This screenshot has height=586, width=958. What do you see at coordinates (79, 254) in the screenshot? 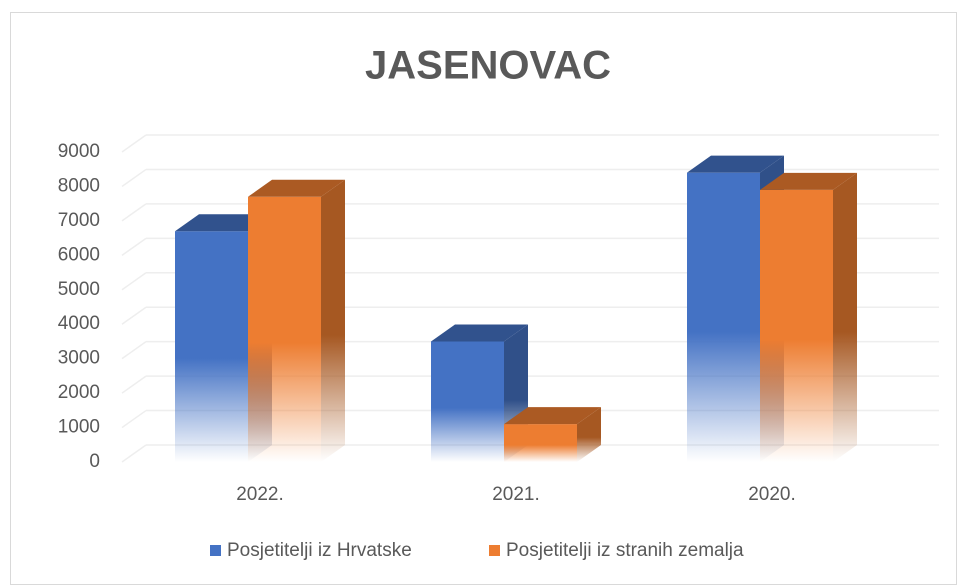
I see `y-tick-label: 6000` at bounding box center [79, 254].